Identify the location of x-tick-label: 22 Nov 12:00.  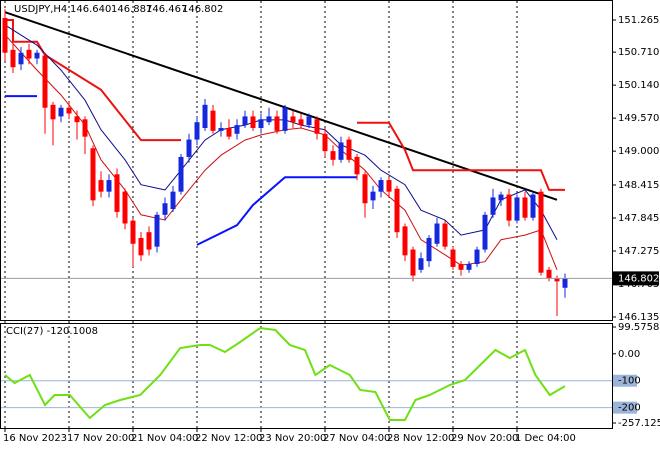
(228, 438).